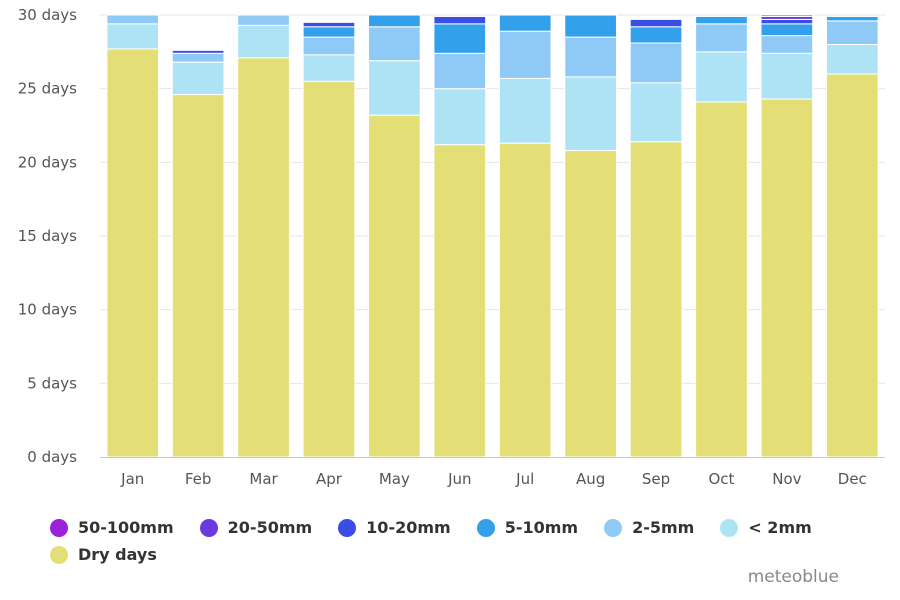 The height and width of the screenshot is (600, 900). I want to click on y-tick-label: 10 days, so click(47, 310).